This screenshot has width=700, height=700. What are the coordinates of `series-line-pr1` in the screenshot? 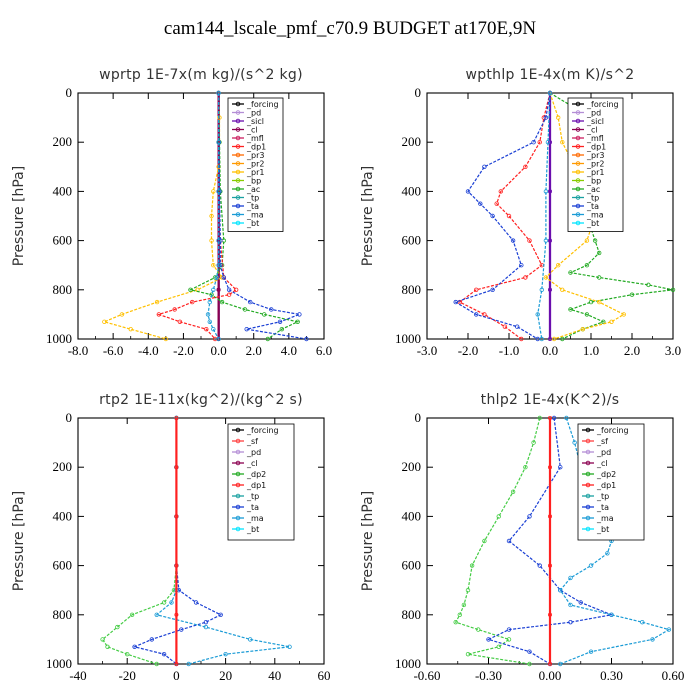 It's located at (585, 216).